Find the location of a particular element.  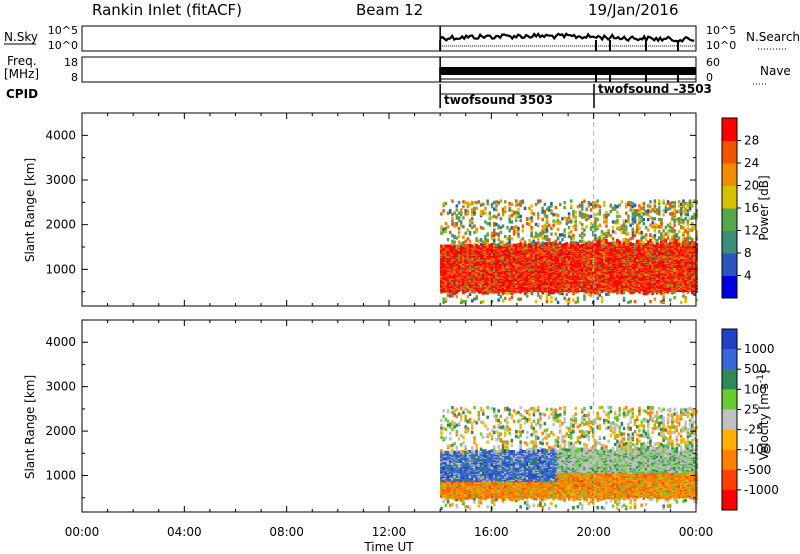

nave-tick-top: 60 is located at coordinates (713, 62).